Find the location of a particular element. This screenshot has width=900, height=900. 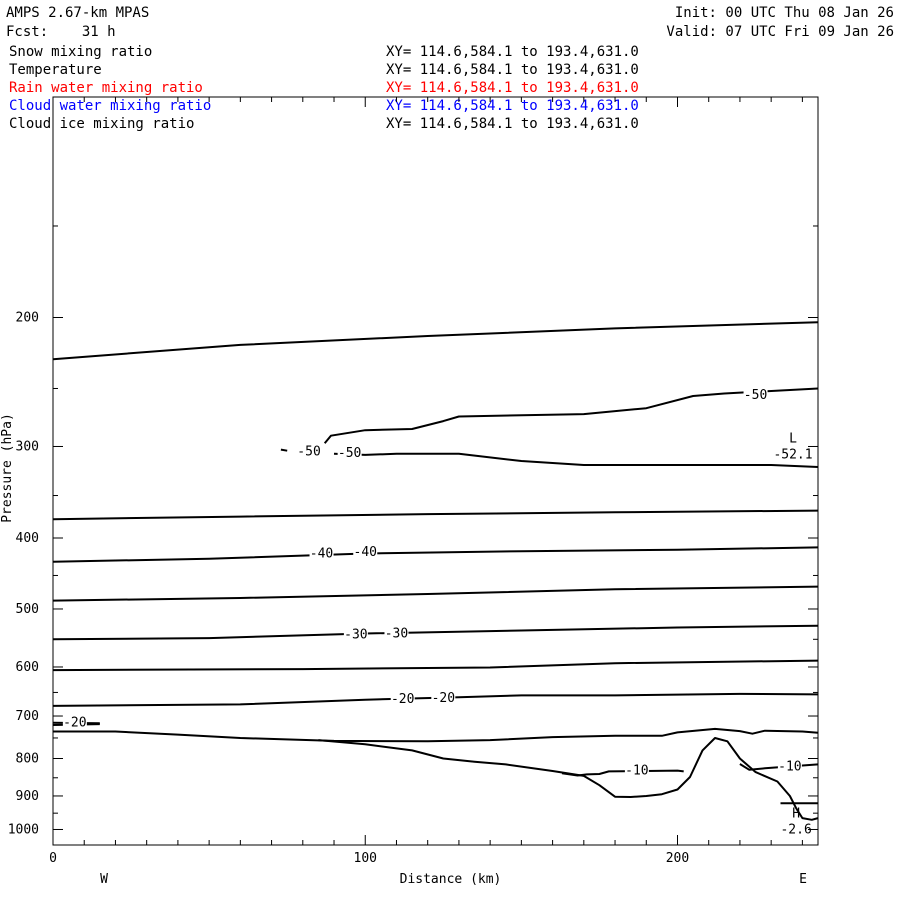

field-name: Temperature is located at coordinates (55, 70).